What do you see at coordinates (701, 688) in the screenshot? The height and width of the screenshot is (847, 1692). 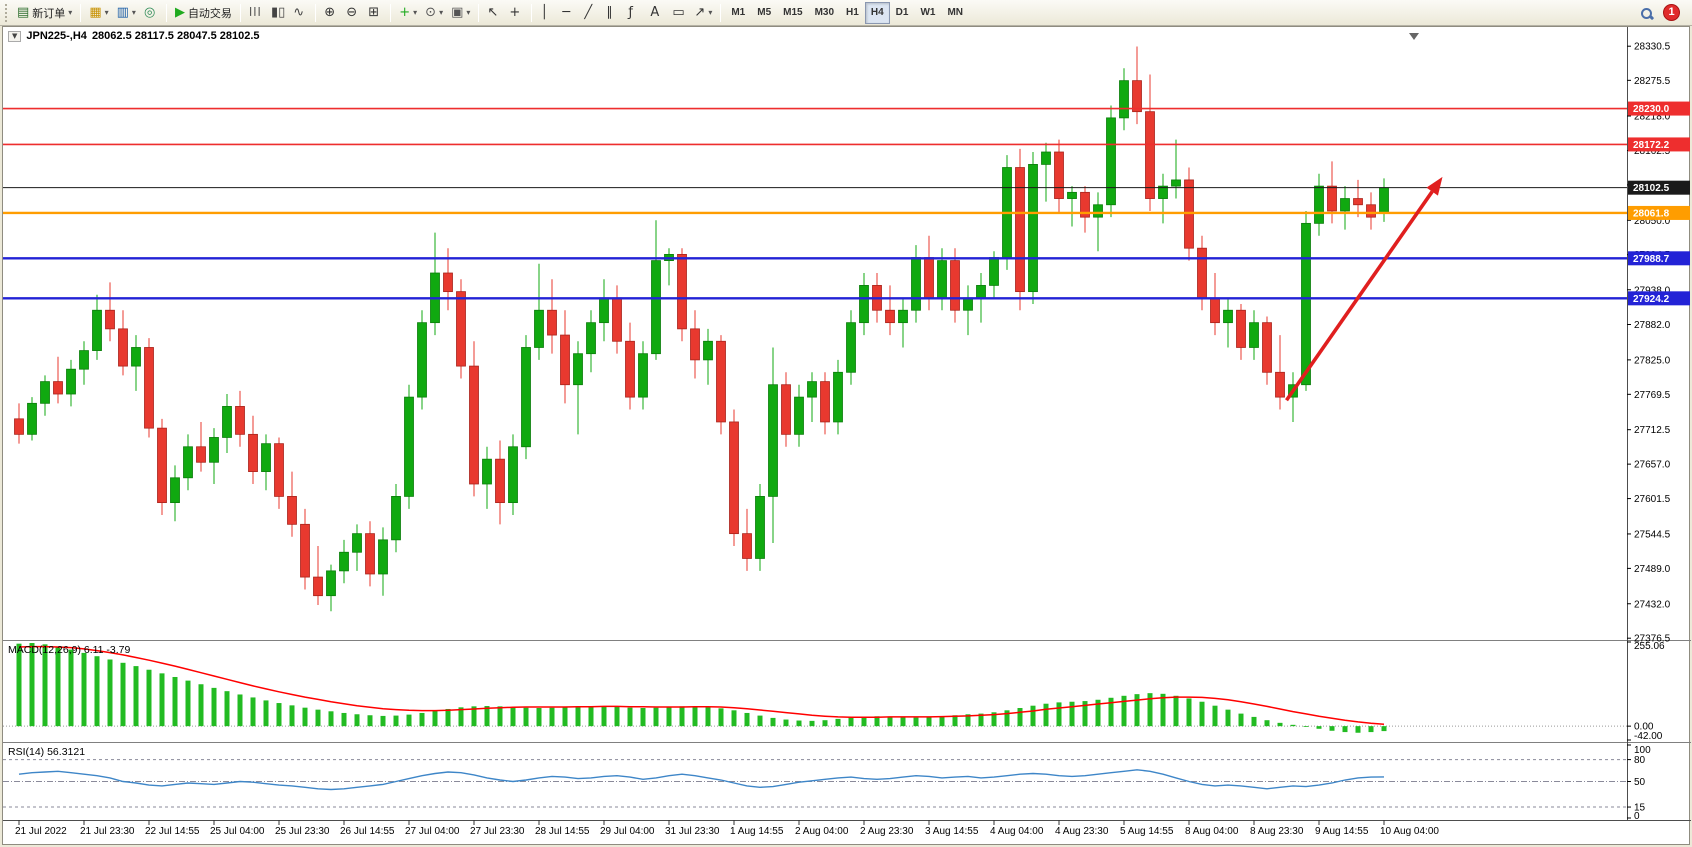 I see `macd-histogram` at bounding box center [701, 688].